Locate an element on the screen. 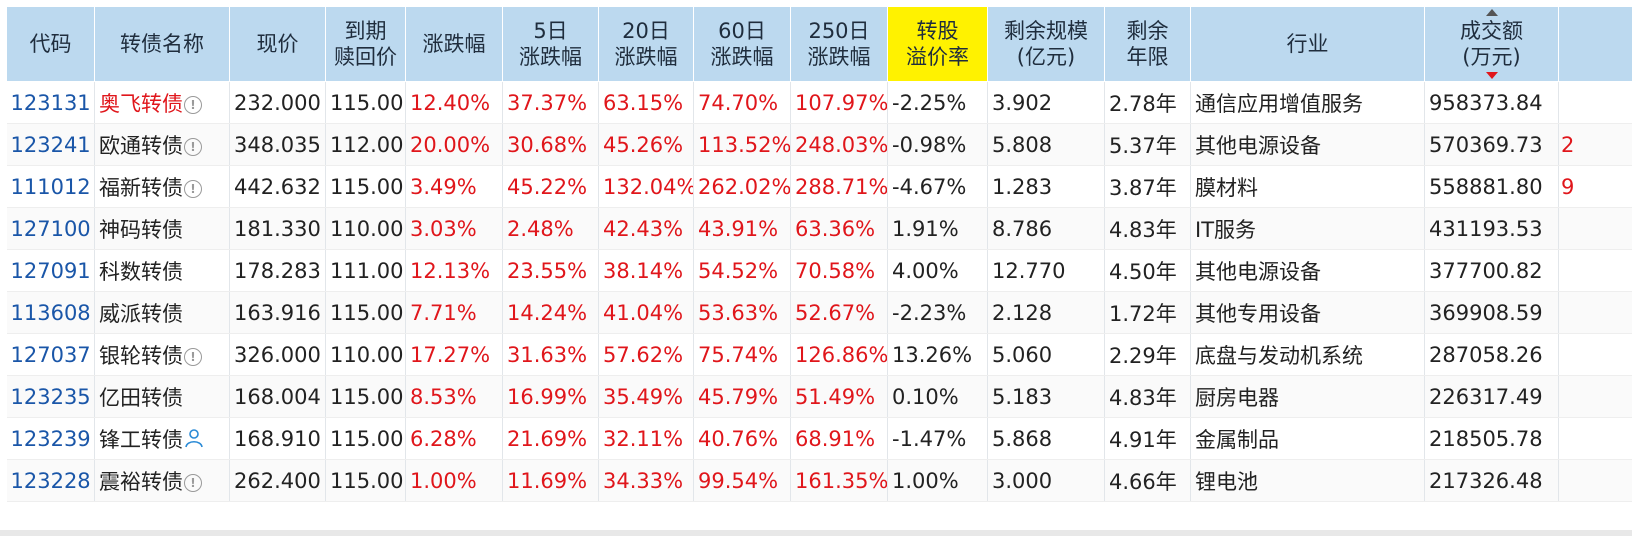 This screenshot has width=1632, height=536. industry-cell: 锂电池 is located at coordinates (1307, 480).